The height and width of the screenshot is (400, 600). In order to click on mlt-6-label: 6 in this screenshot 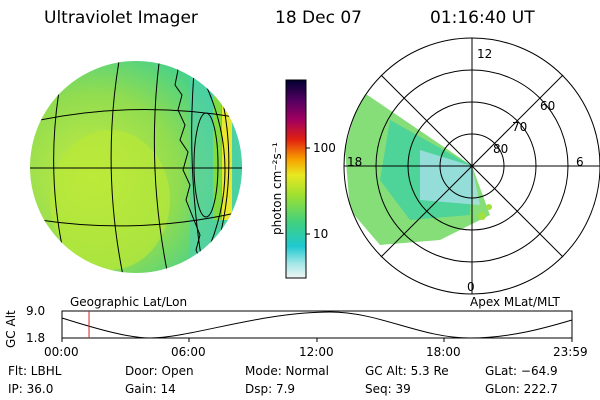, I will do `click(580, 162)`.